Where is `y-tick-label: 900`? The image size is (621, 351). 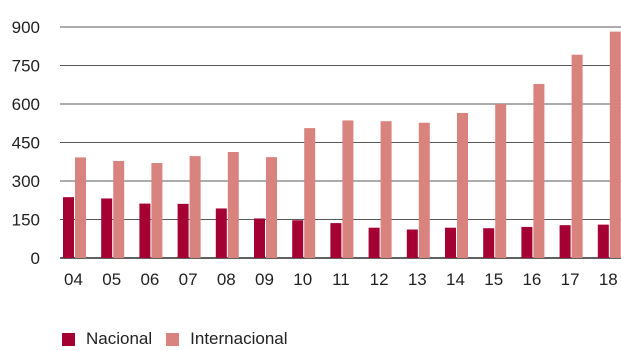 y-tick-label: 900 is located at coordinates (26, 27).